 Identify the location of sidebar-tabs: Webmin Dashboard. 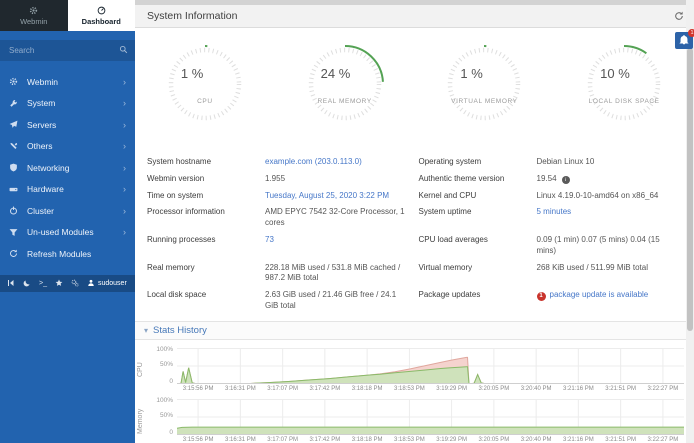
(67, 15).